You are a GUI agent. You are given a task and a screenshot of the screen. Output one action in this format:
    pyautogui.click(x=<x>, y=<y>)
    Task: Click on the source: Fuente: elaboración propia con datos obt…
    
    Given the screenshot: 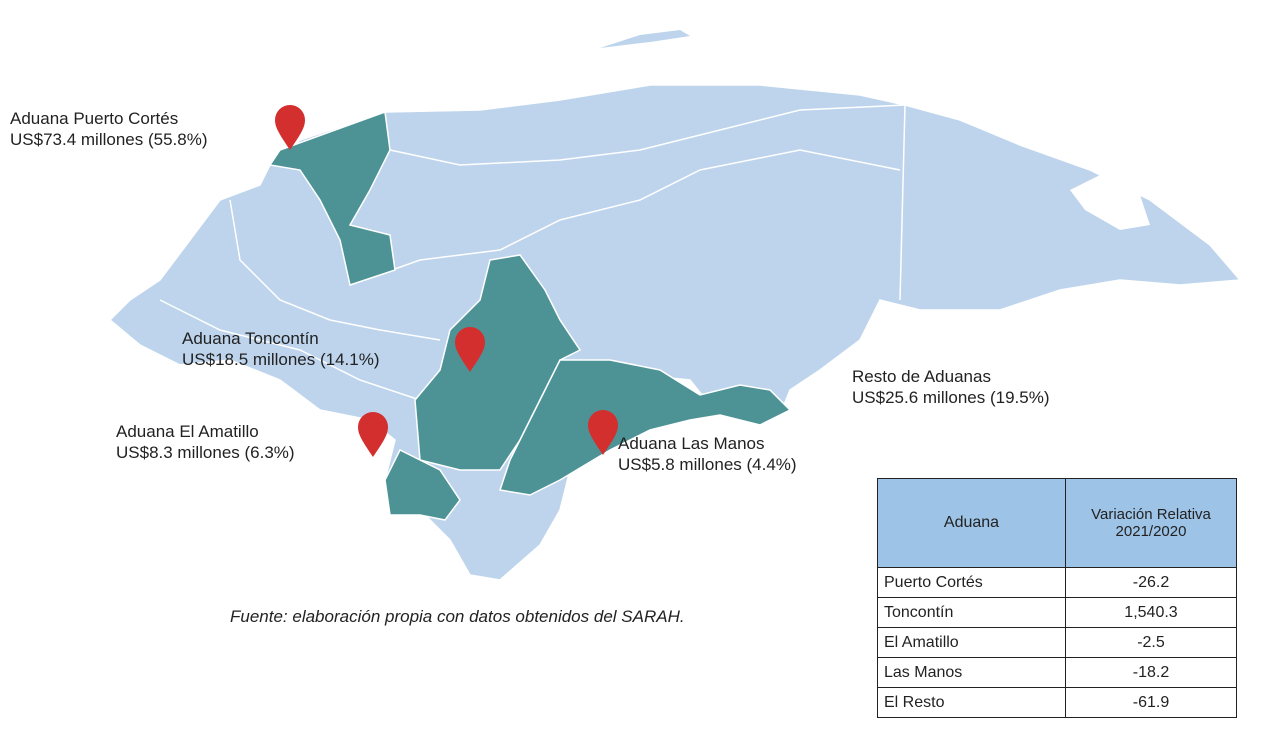 What is the action you would take?
    pyautogui.click(x=457, y=616)
    